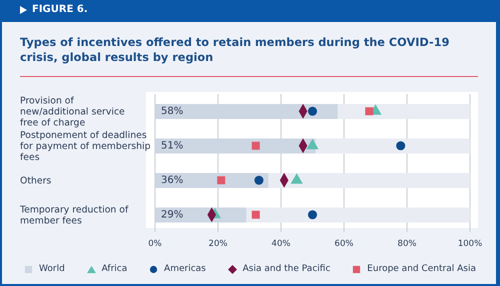 Image resolution: width=500 pixels, height=286 pixels. I want to click on y-tick-label: Postponement of deadlines for payment of membership fees, so click(85, 145).